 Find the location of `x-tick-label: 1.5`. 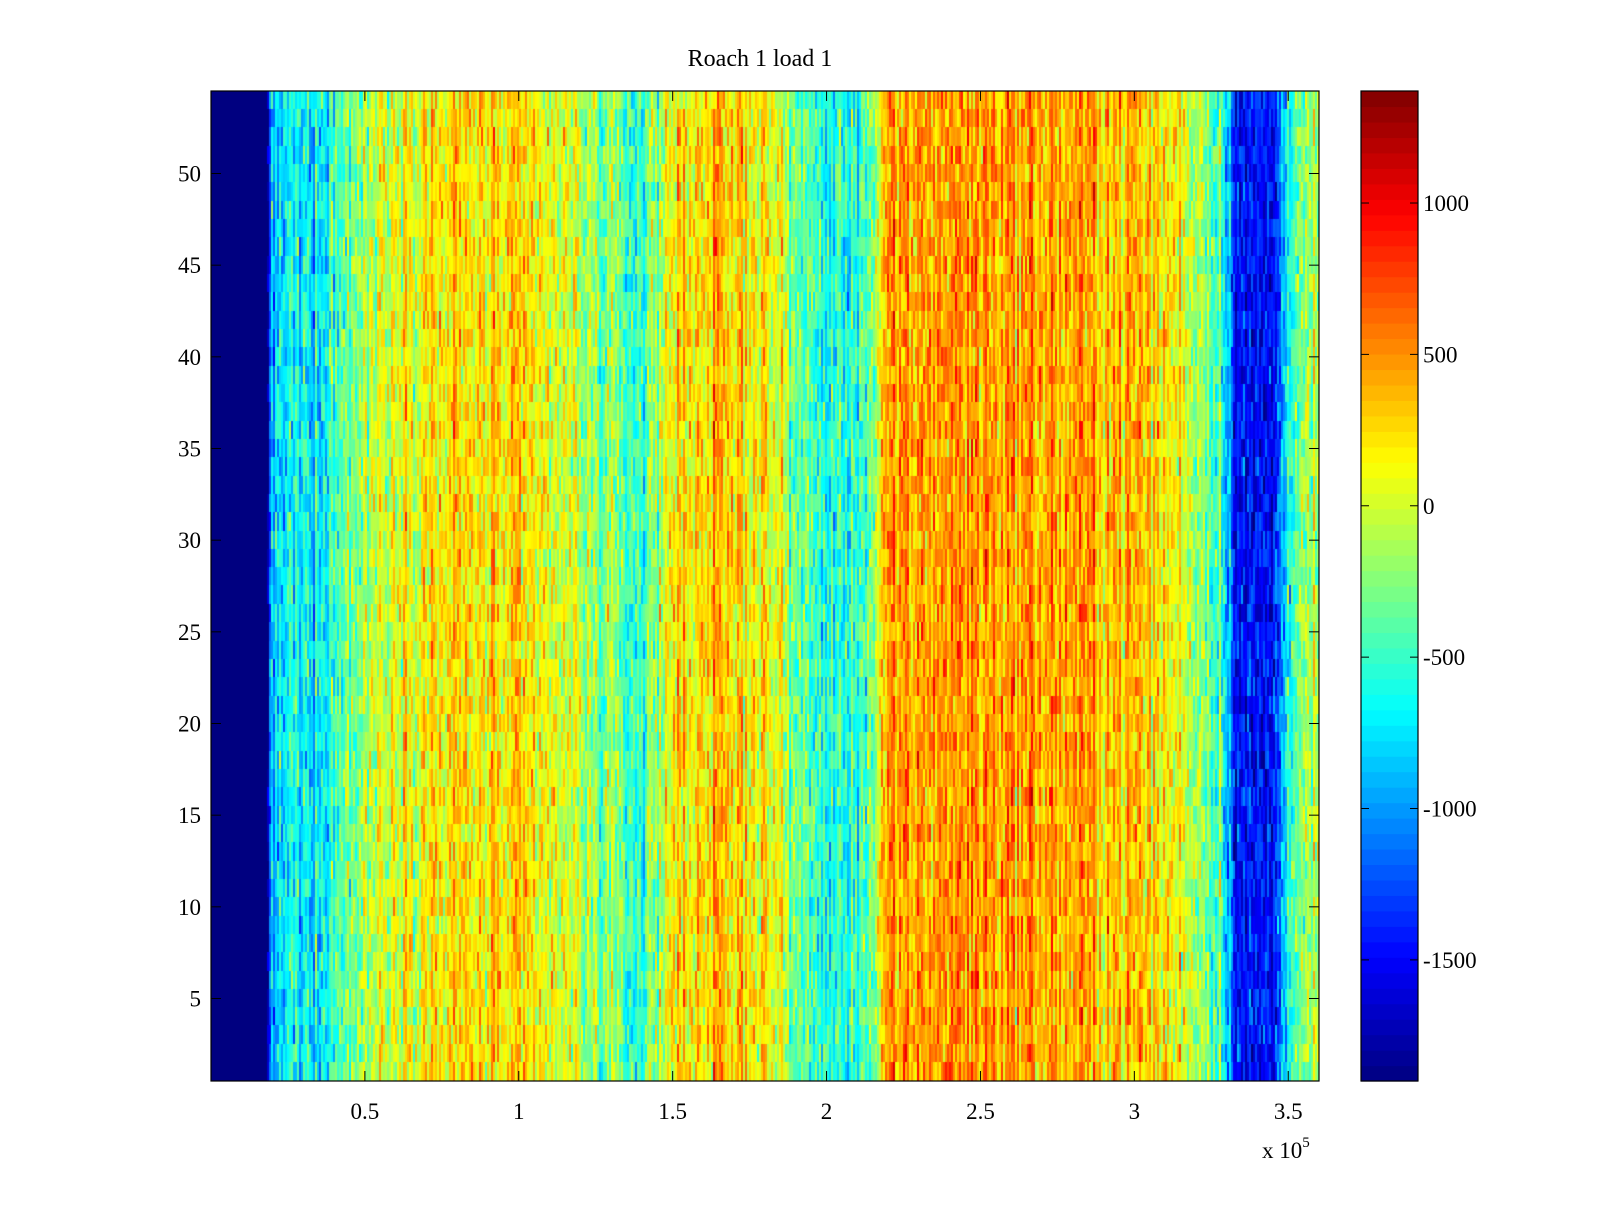

x-tick-label: 1.5 is located at coordinates (672, 1111).